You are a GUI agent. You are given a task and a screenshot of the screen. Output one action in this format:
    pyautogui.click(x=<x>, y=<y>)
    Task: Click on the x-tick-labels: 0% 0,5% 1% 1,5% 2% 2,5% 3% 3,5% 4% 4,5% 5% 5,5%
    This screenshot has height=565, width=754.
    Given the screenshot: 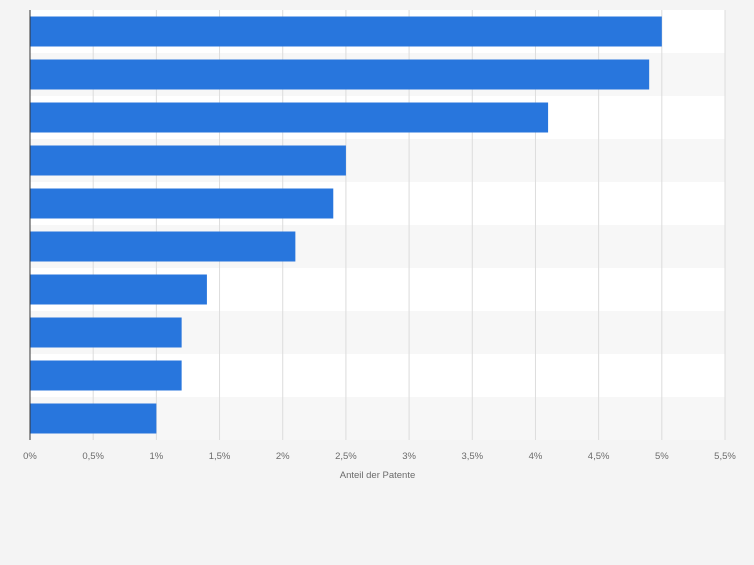 What is the action you would take?
    pyautogui.click(x=379, y=456)
    